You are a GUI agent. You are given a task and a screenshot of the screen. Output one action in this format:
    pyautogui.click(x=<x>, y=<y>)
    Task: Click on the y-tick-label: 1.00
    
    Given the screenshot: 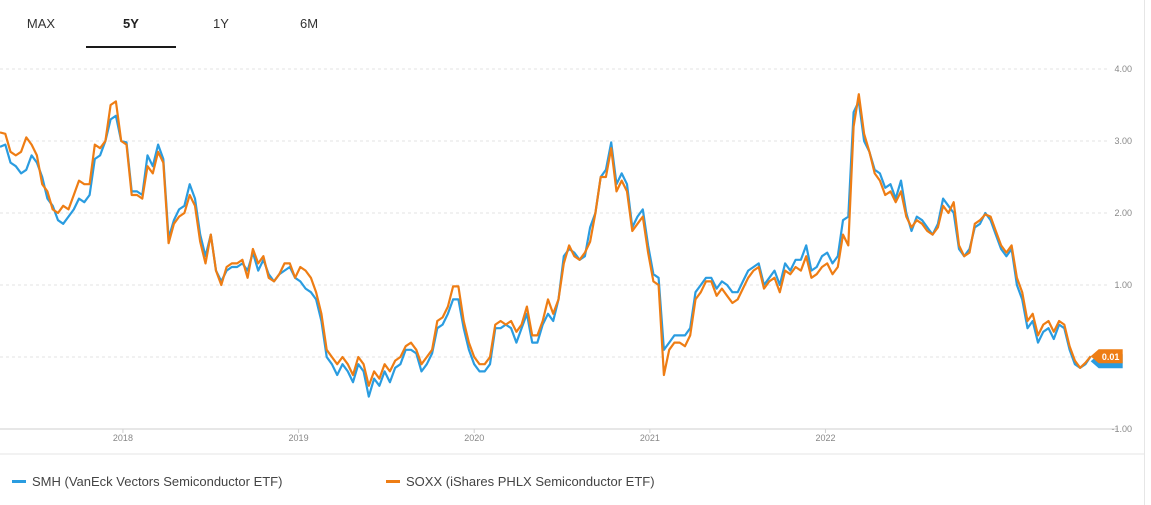 What is the action you would take?
    pyautogui.click(x=1123, y=285)
    